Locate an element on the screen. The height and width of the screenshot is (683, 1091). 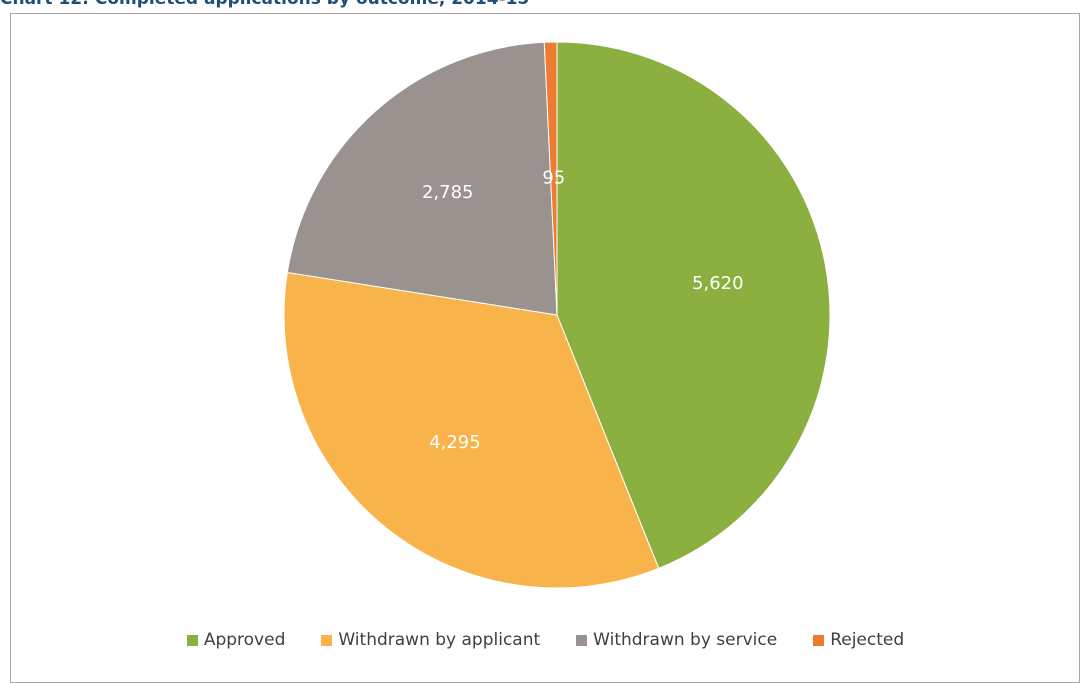
legend-swatch-rejected is located at coordinates (819, 640).